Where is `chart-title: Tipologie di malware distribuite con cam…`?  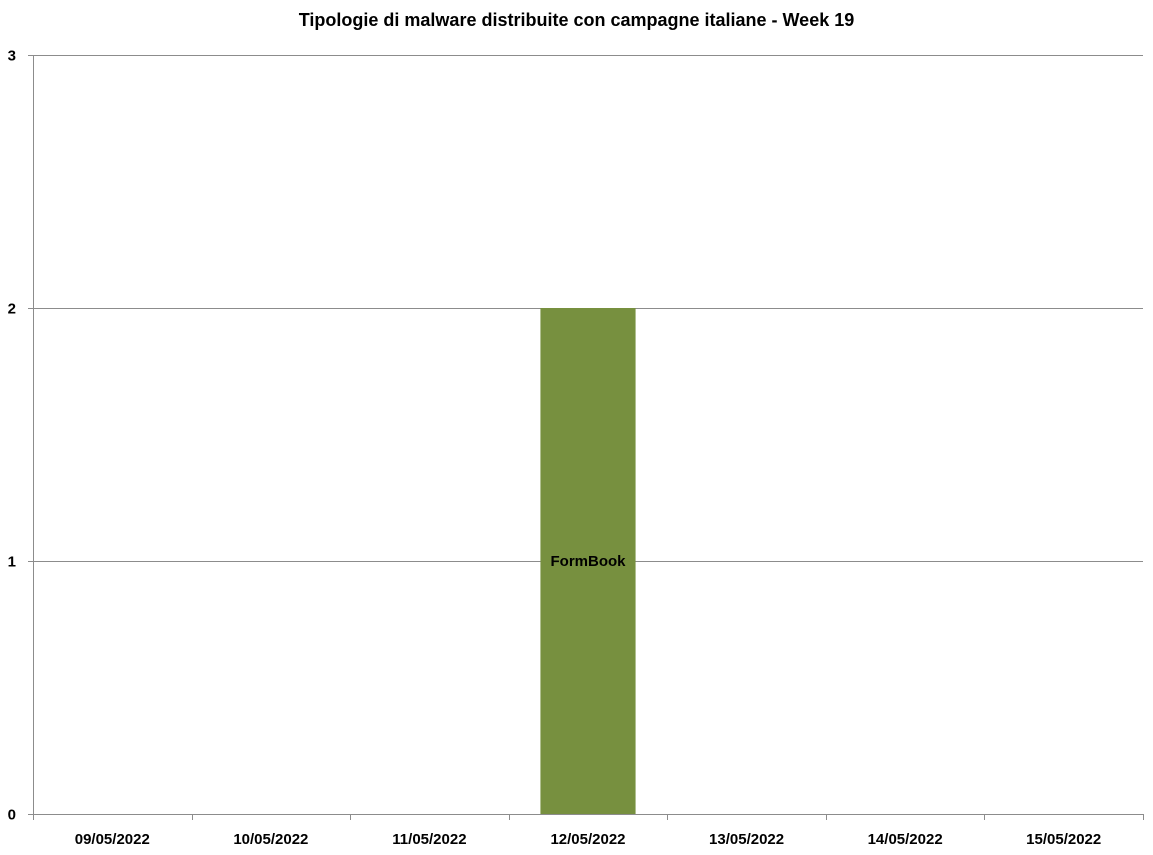 chart-title: Tipologie di malware distribuite con cam… is located at coordinates (576, 20).